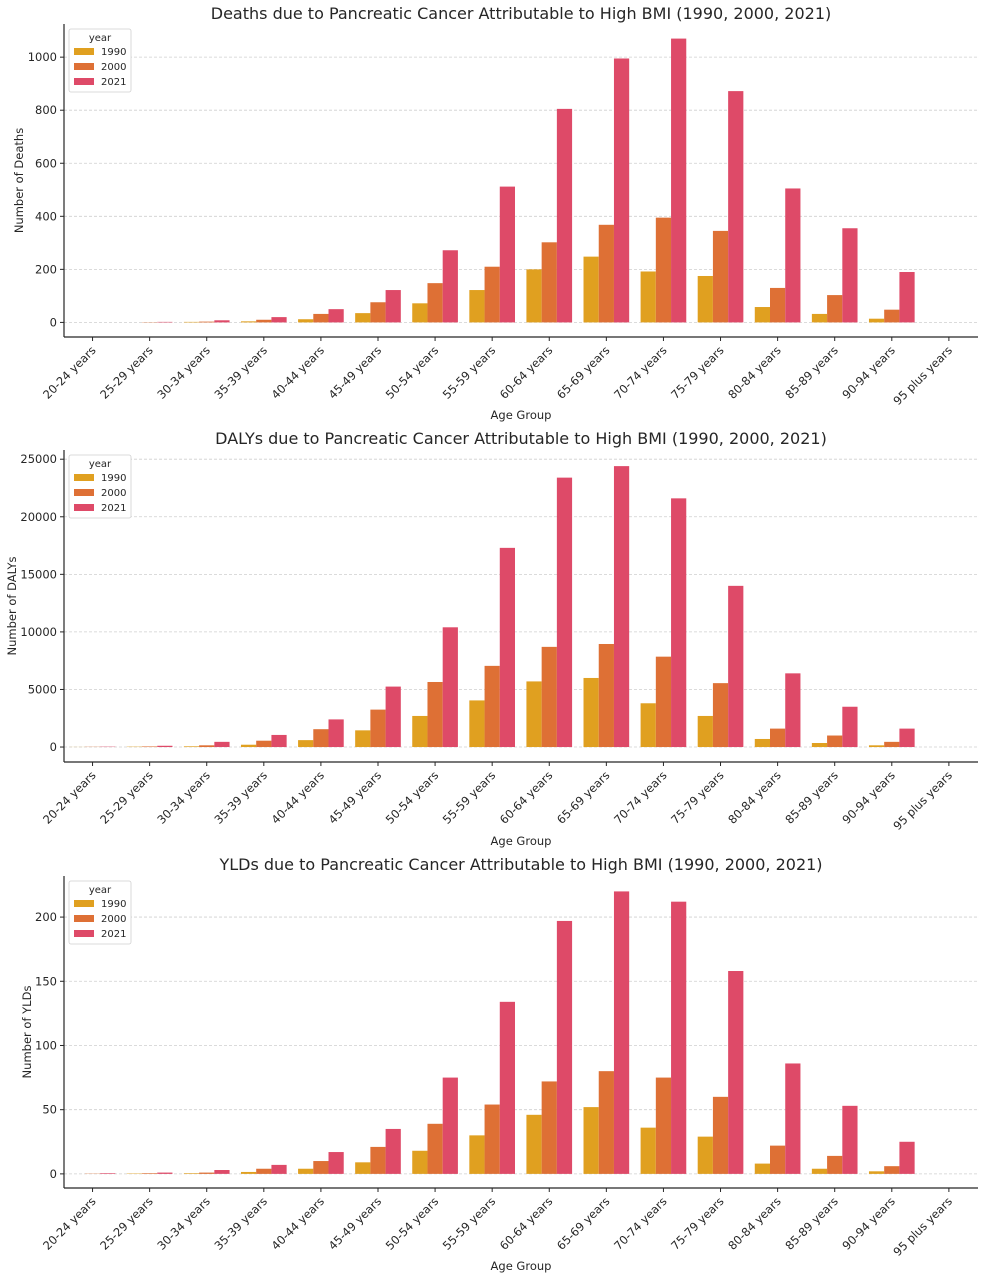  I want to click on x-tick-label: 85-89 years, so click(811, 797).